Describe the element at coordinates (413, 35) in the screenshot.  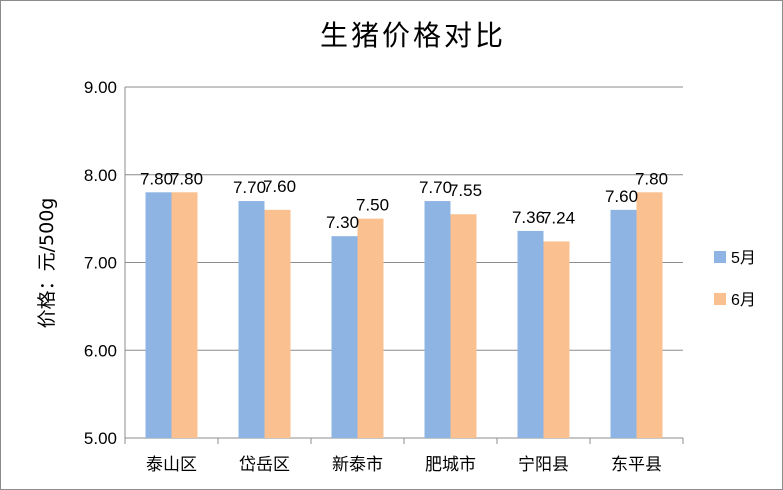
I see `chart-title: 生猪价格对比` at that location.